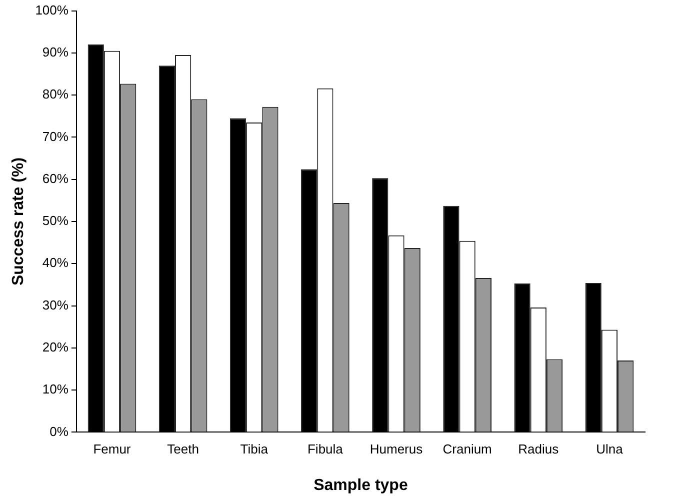 The height and width of the screenshot is (504, 675). What do you see at coordinates (254, 449) in the screenshot?
I see `x-tick-label: Tibia` at bounding box center [254, 449].